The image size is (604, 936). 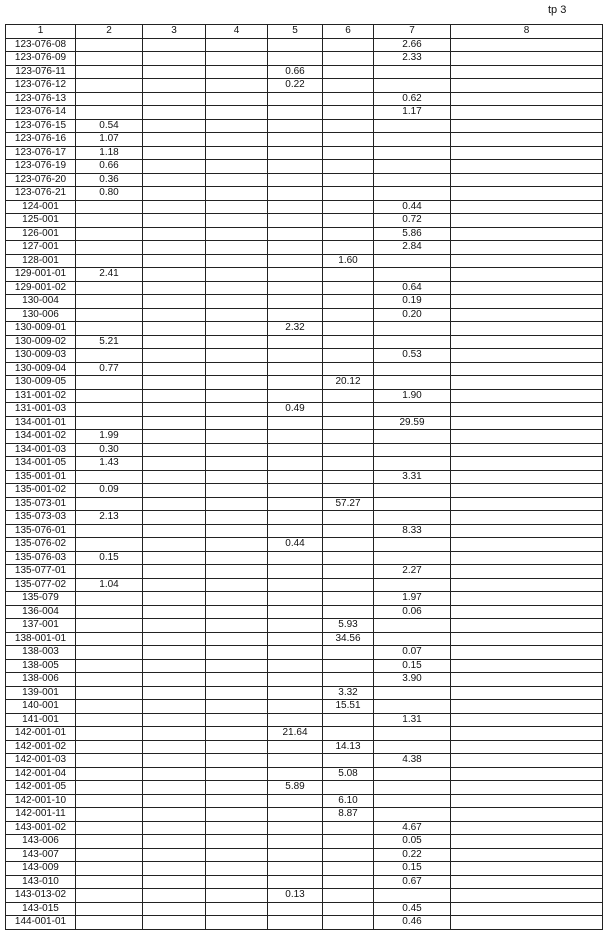 What do you see at coordinates (304, 706) in the screenshot?
I see `table-row: 140-001 15.51` at bounding box center [304, 706].